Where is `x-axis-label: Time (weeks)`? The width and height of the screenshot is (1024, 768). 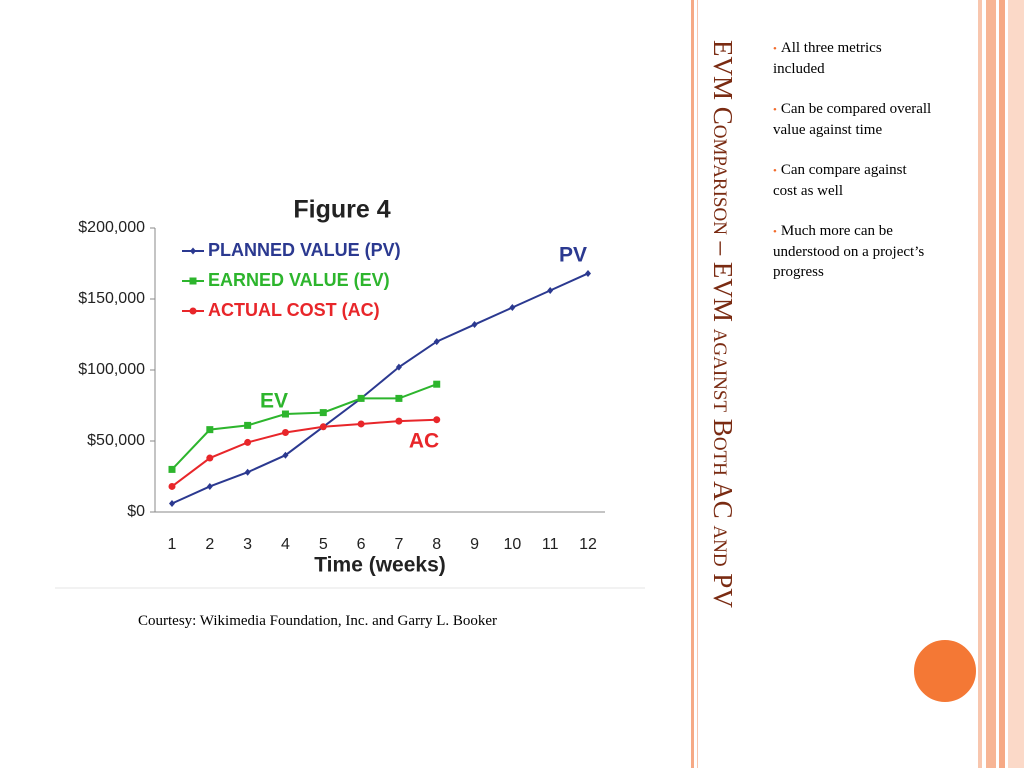
x-axis-label: Time (weeks) is located at coordinates (380, 565).